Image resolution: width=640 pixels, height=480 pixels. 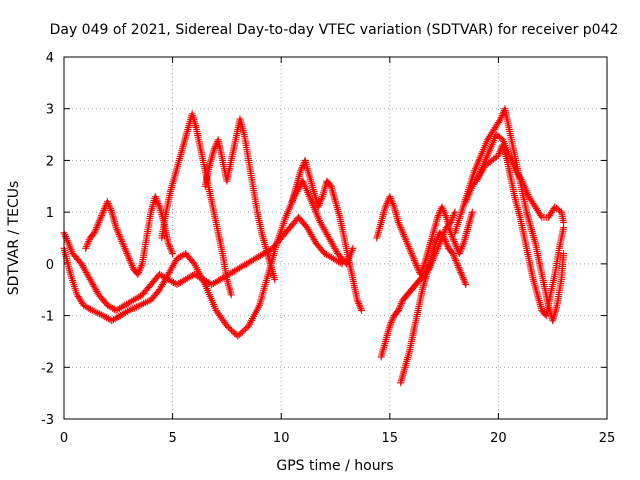 What do you see at coordinates (50, 110) in the screenshot?
I see `y-tick-label: 3` at bounding box center [50, 110].